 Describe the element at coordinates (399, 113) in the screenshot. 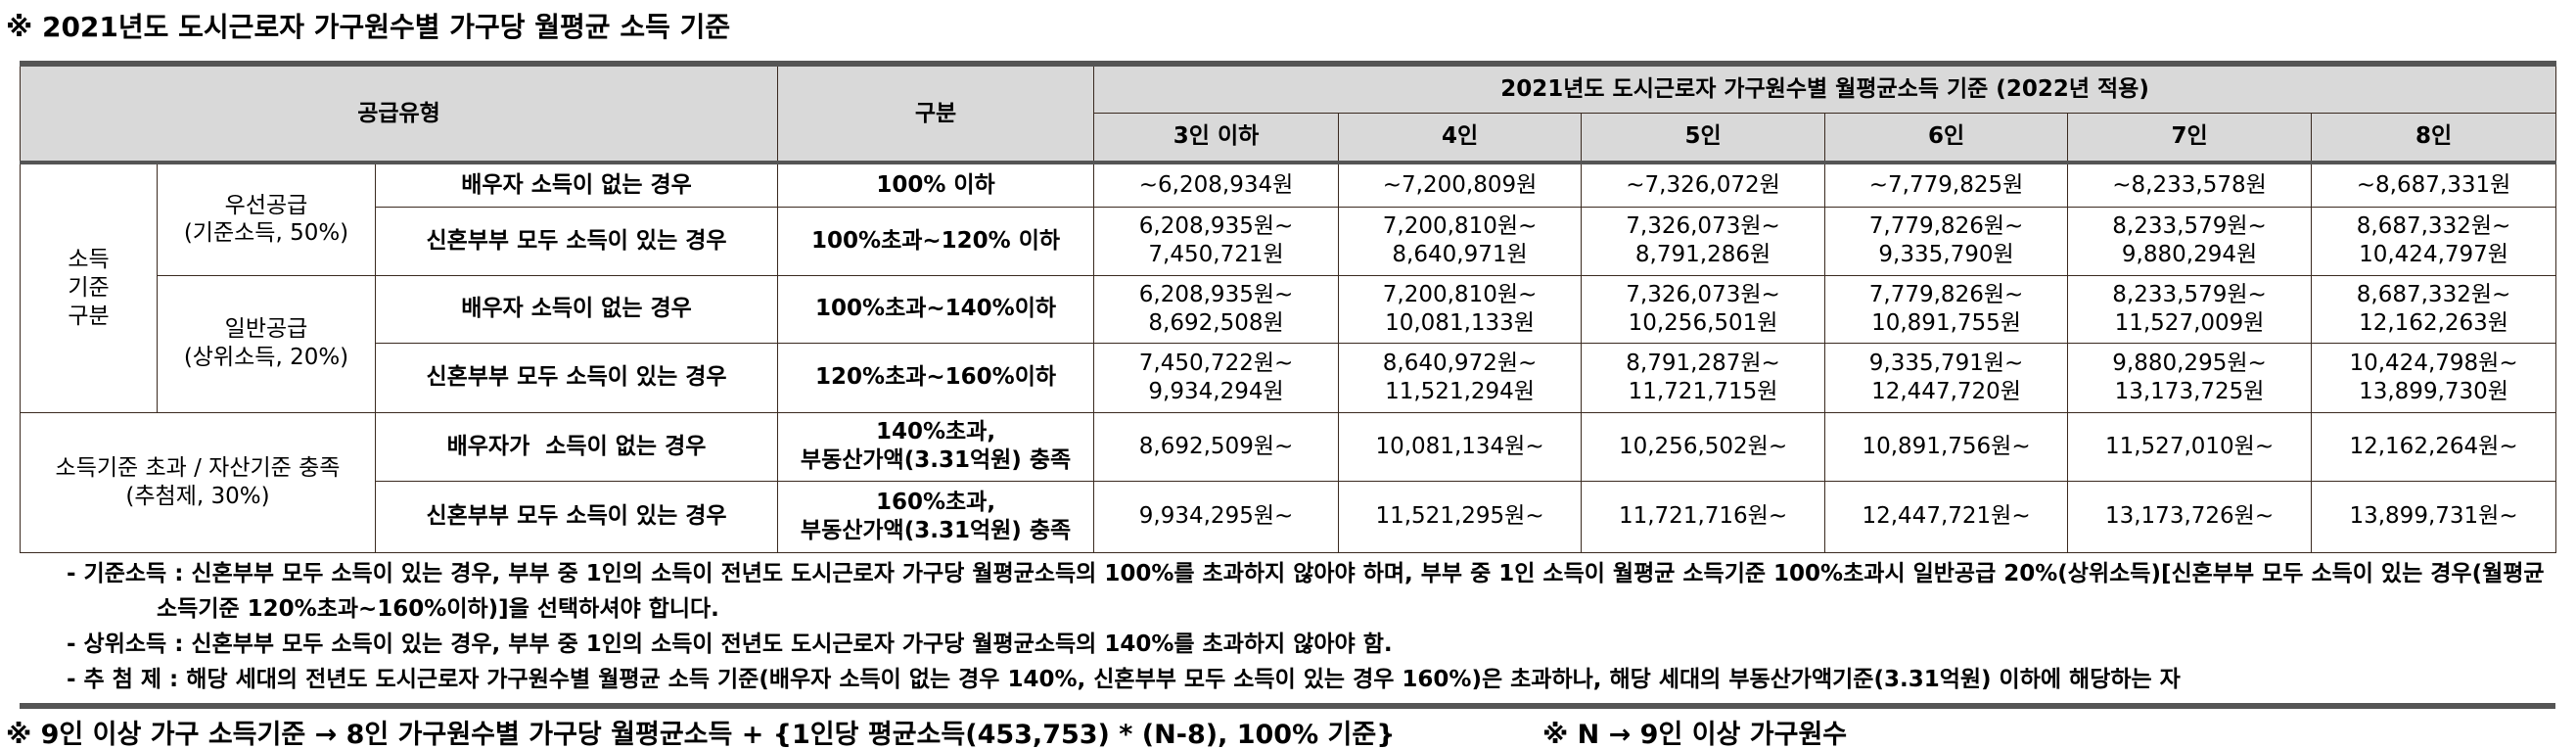

I see `header-cell: 공급유형` at that location.